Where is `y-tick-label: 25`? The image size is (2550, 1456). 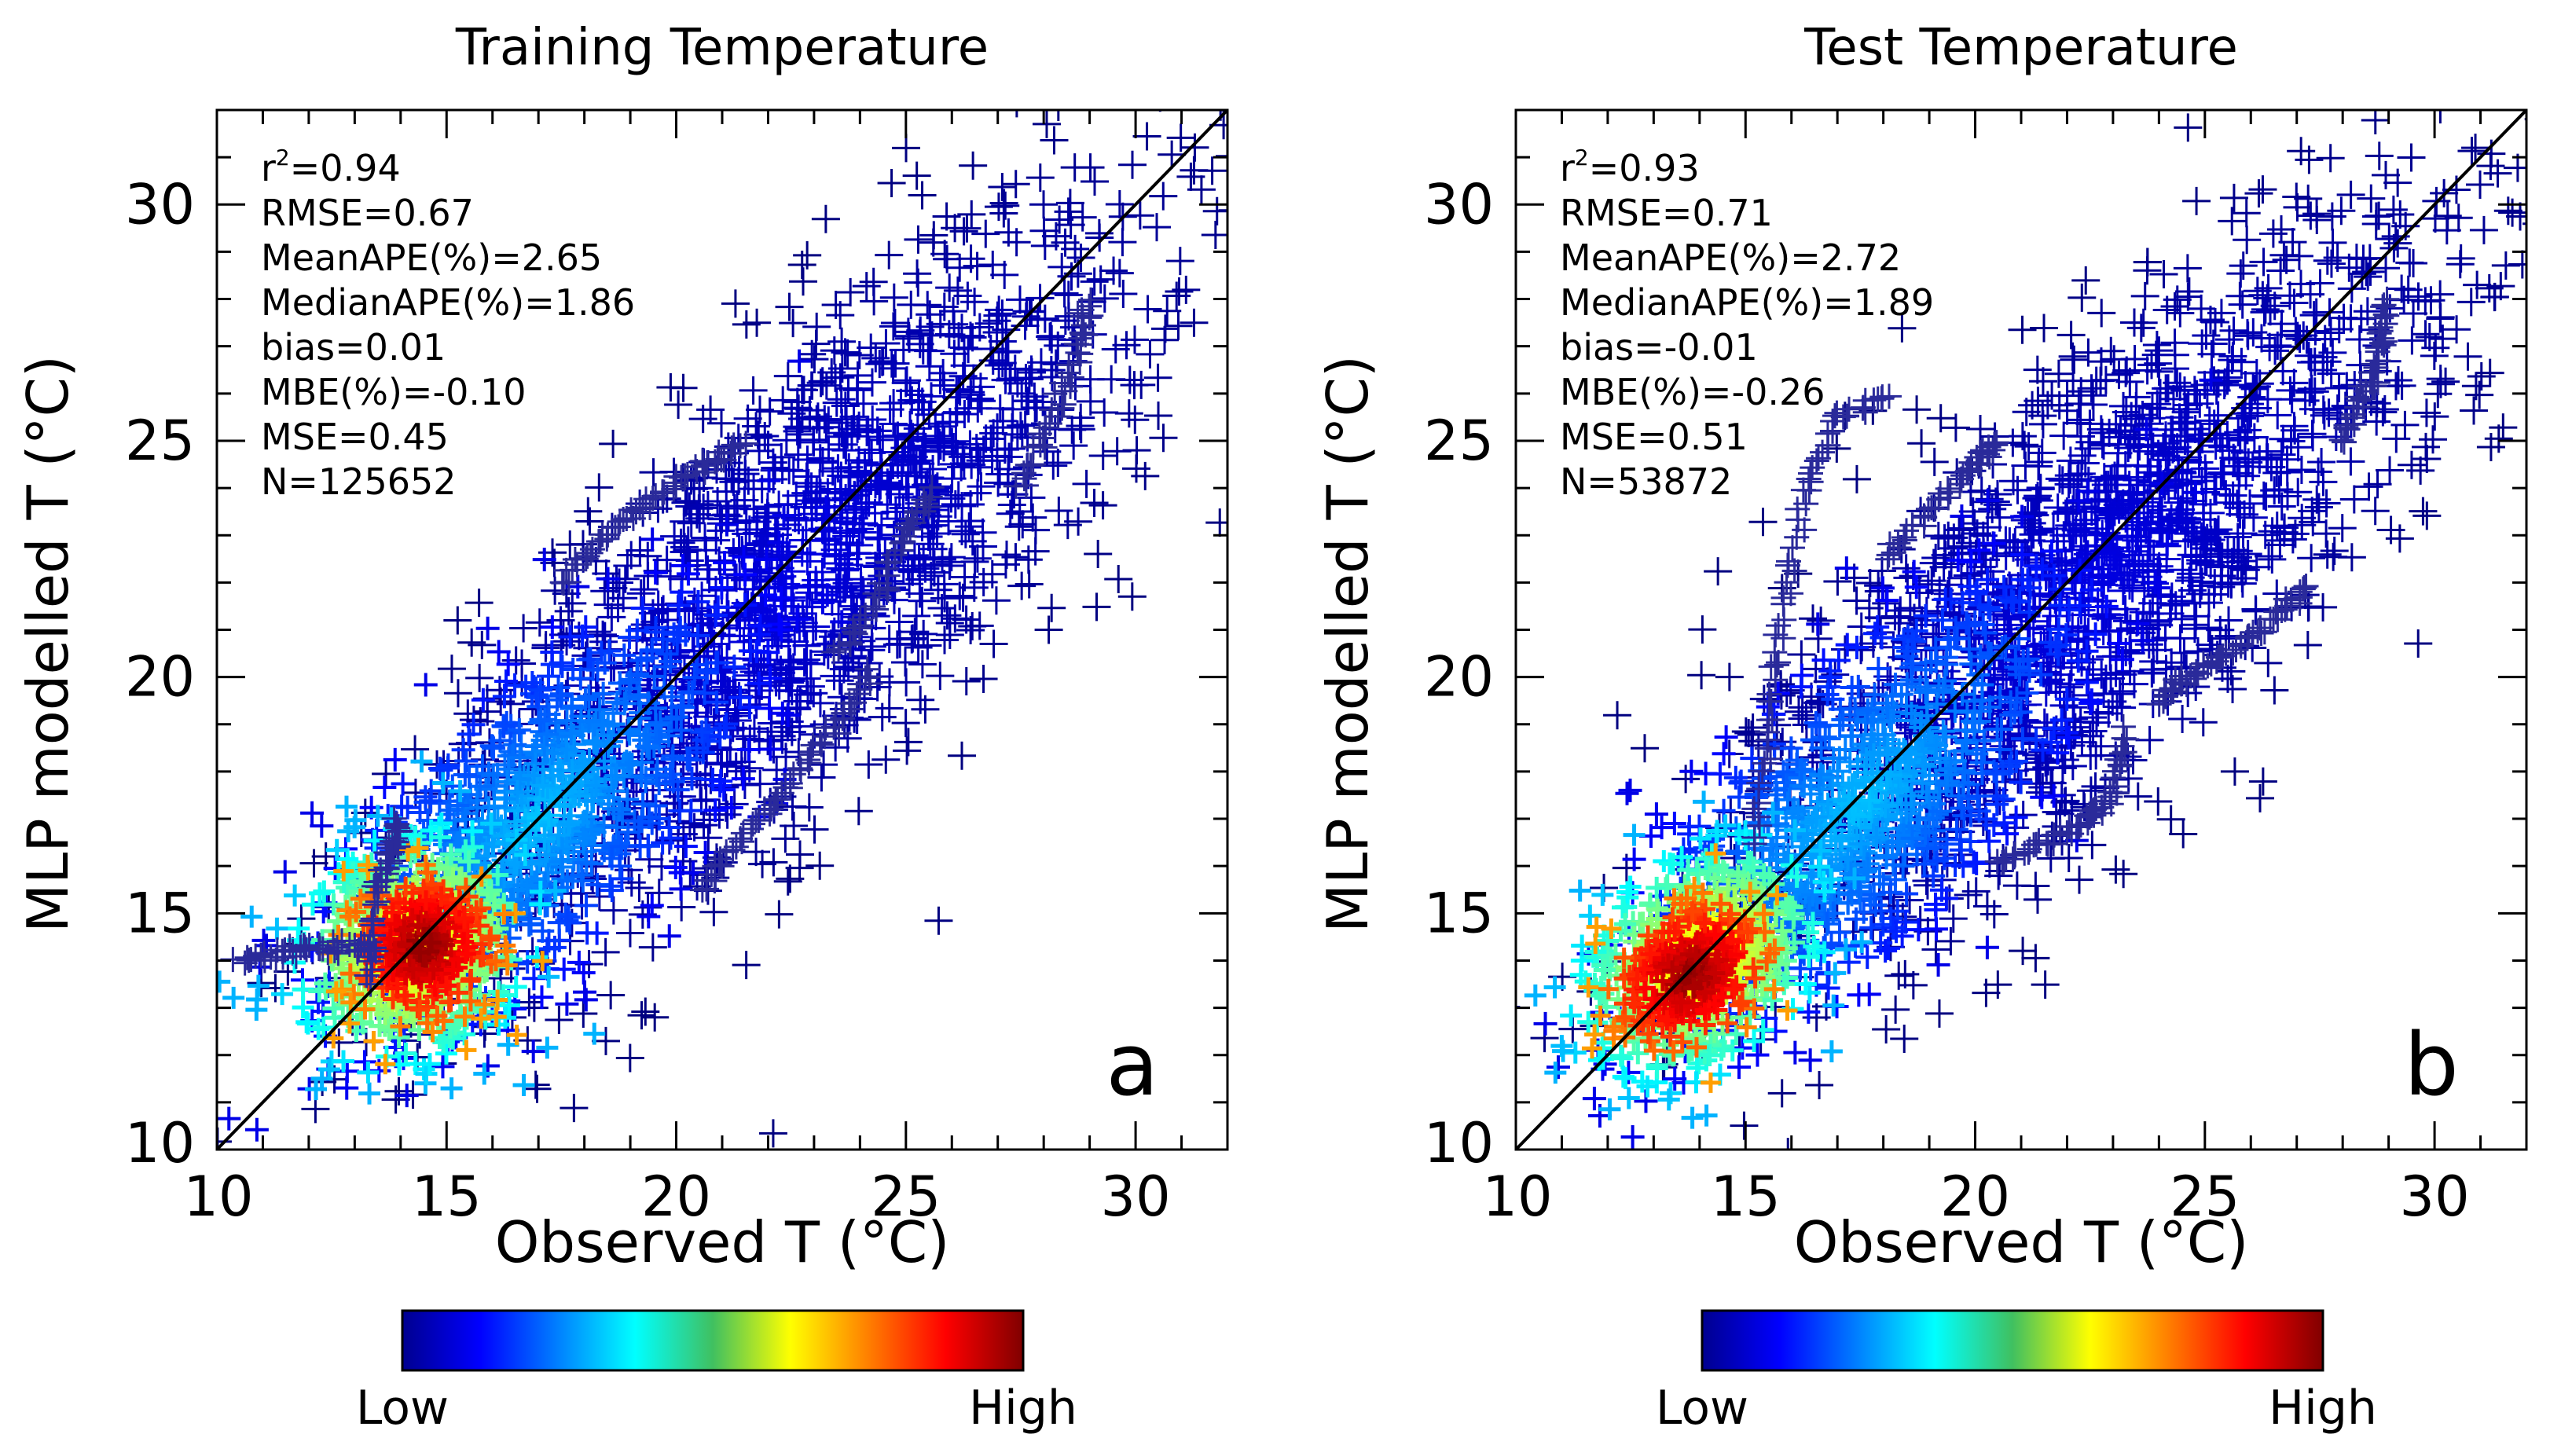 y-tick-label: 25 is located at coordinates (160, 441).